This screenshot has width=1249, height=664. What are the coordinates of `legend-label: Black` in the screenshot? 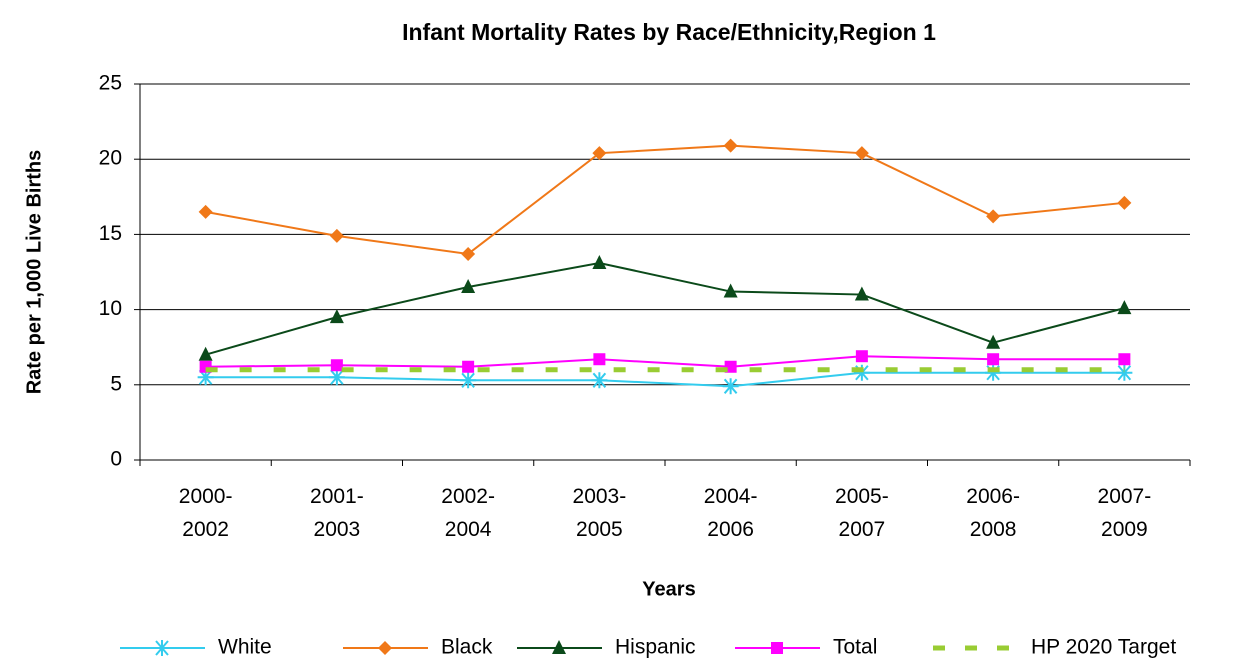 It's located at (467, 647).